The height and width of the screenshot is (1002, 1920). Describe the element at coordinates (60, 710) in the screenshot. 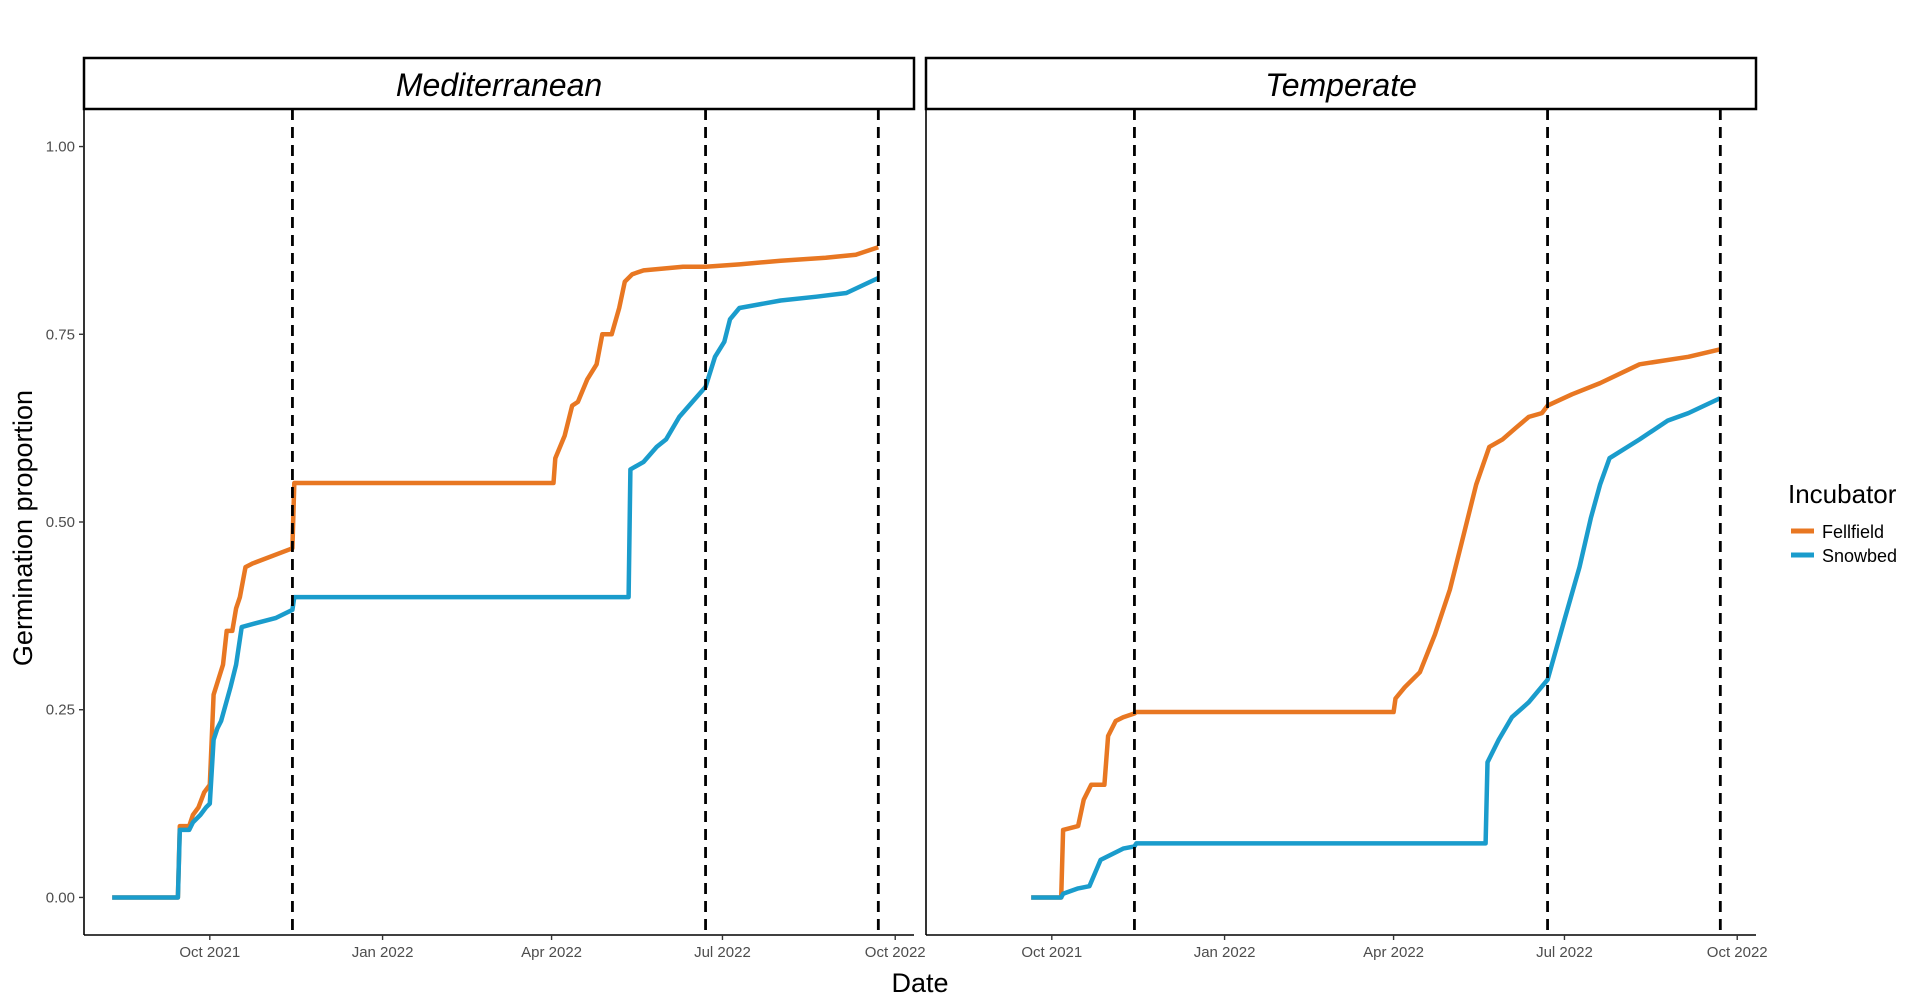

I see `y-tick-label: 0.25` at that location.